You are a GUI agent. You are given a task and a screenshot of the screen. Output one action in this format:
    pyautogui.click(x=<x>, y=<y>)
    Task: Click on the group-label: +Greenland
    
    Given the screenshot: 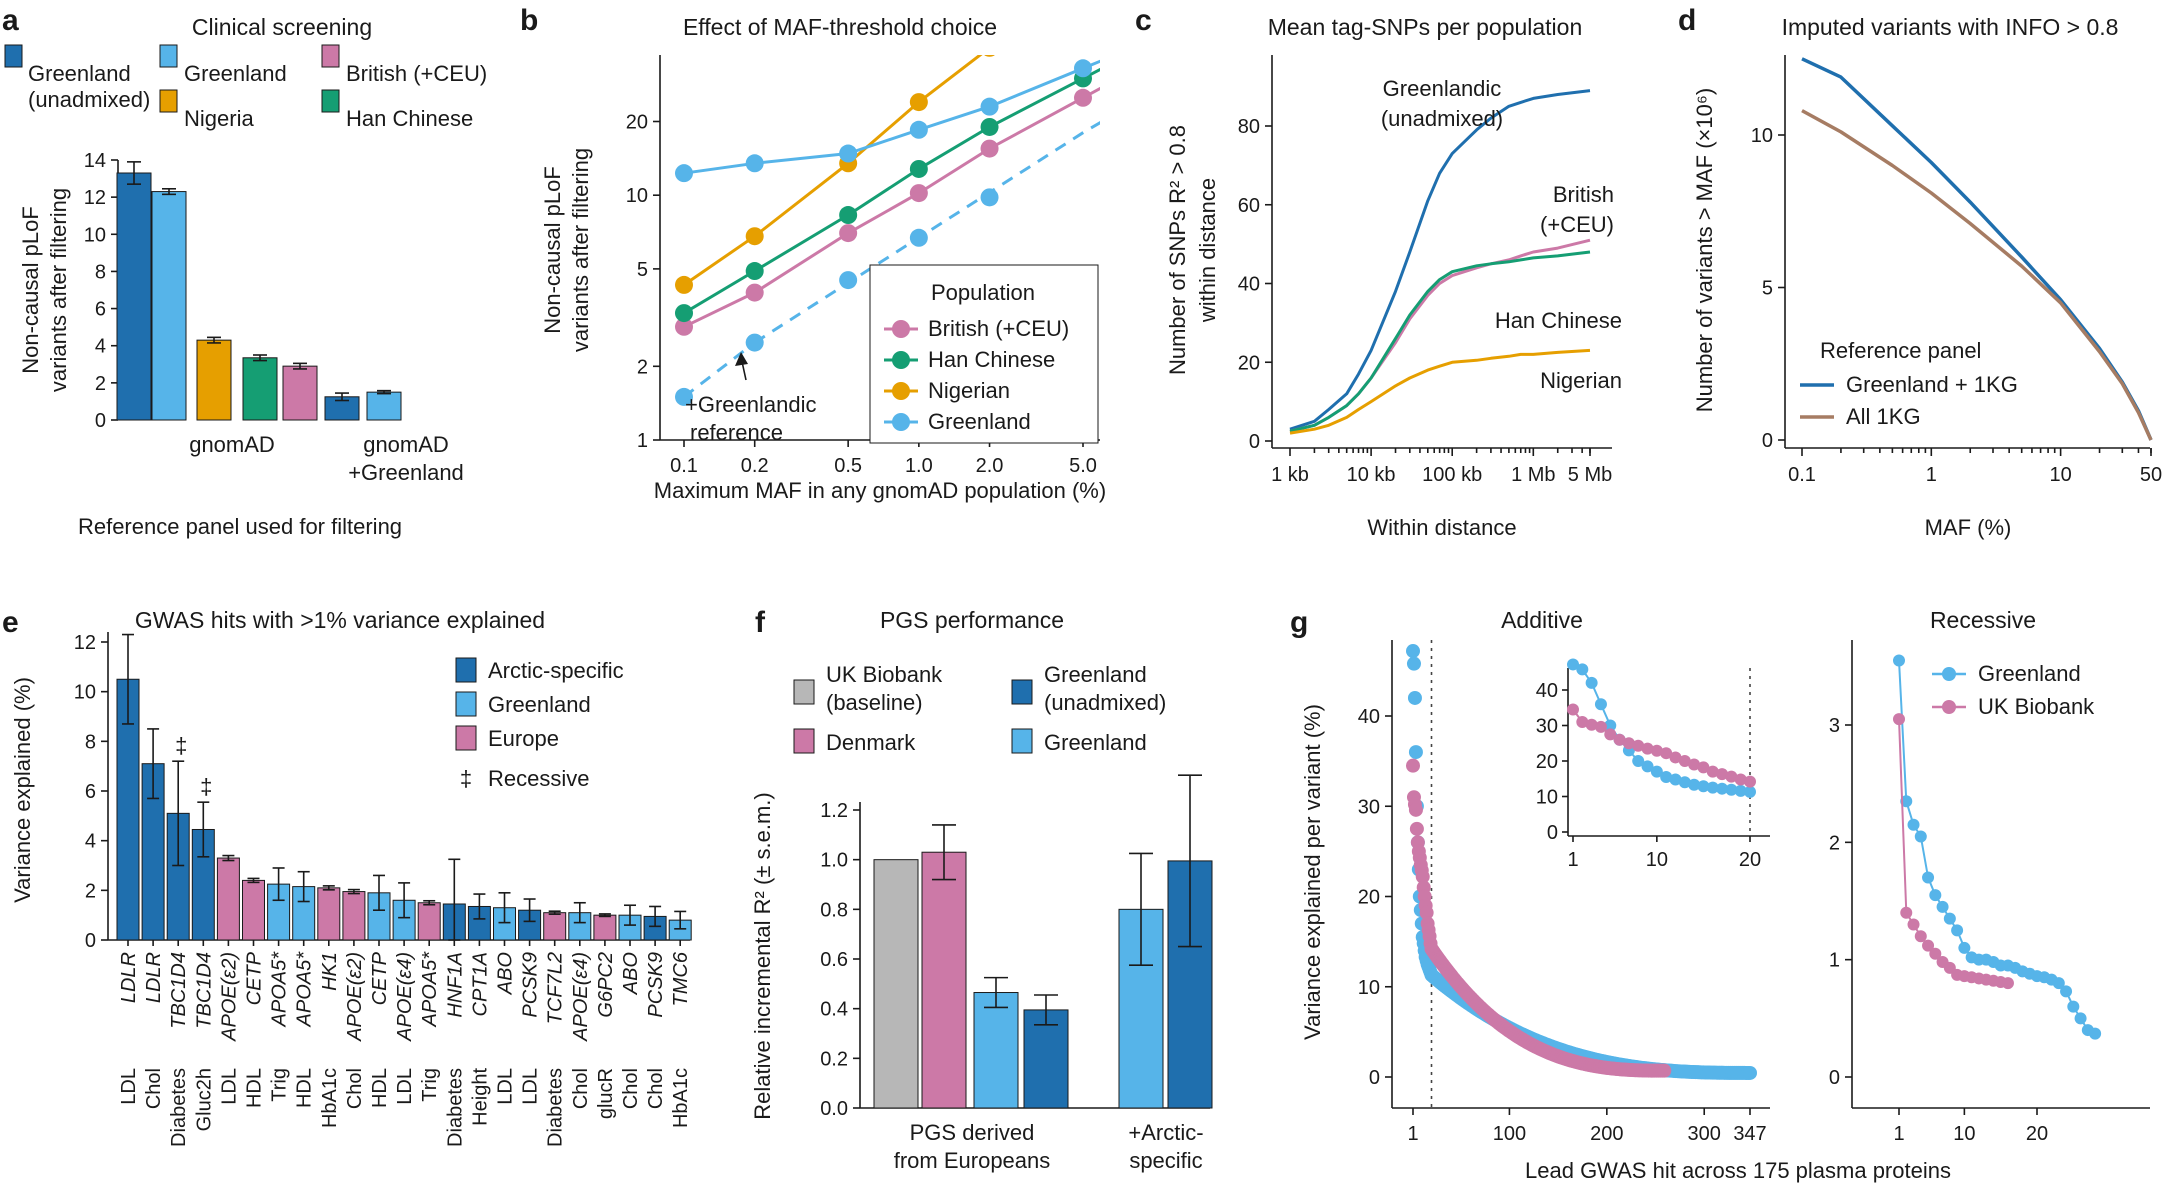 What is the action you would take?
    pyautogui.click(x=406, y=472)
    